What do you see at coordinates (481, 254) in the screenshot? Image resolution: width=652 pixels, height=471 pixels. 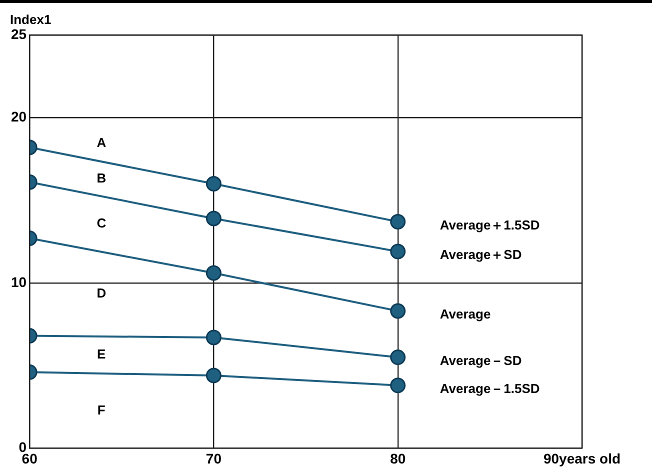 I see `text: Average＋SD` at bounding box center [481, 254].